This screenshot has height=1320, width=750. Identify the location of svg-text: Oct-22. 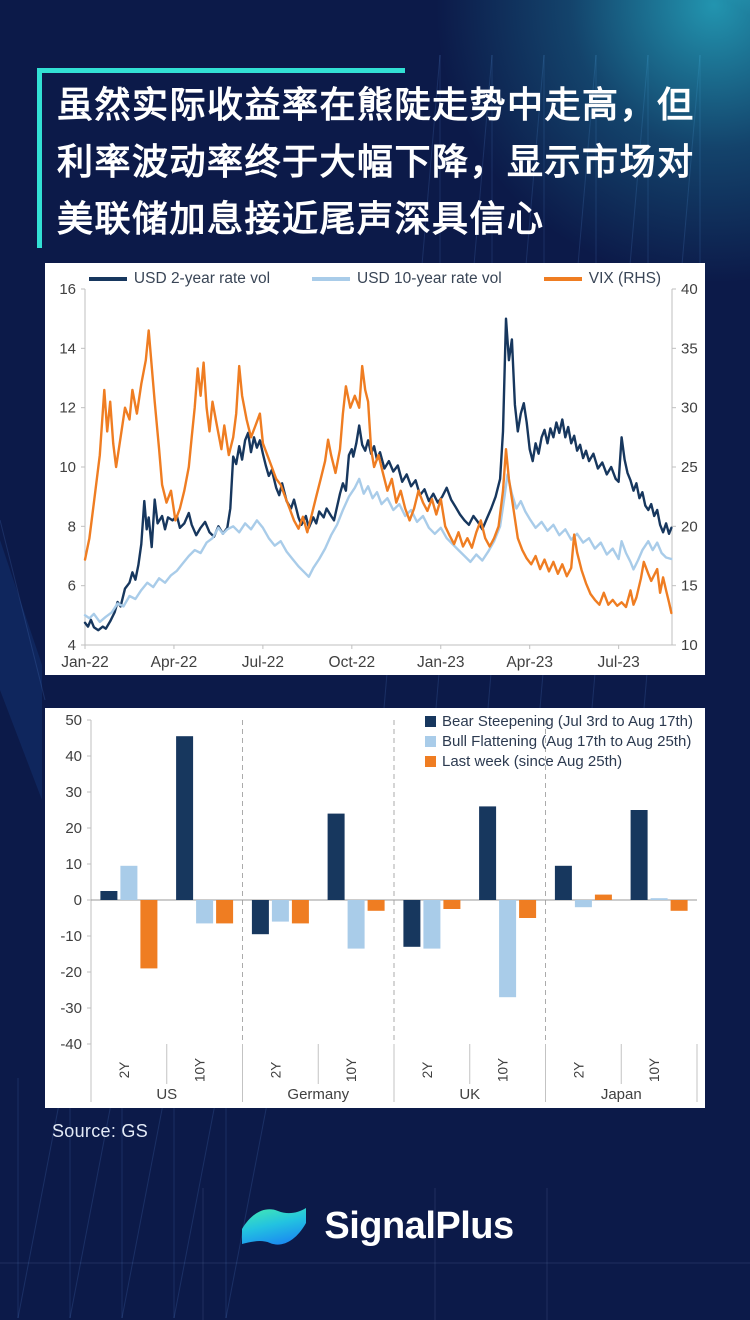
(352, 662).